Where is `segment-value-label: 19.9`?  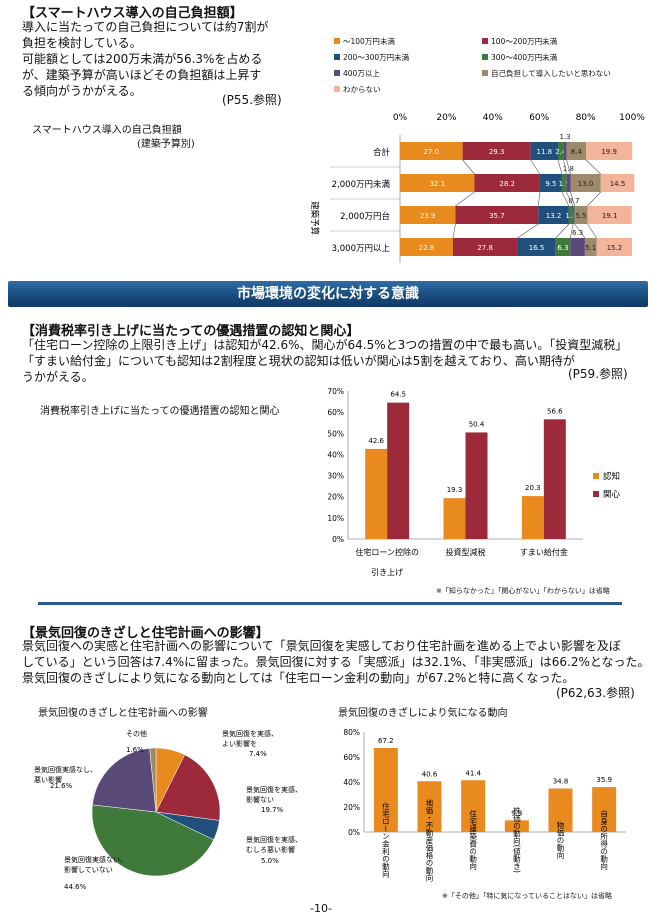 segment-value-label: 19.9 is located at coordinates (609, 152).